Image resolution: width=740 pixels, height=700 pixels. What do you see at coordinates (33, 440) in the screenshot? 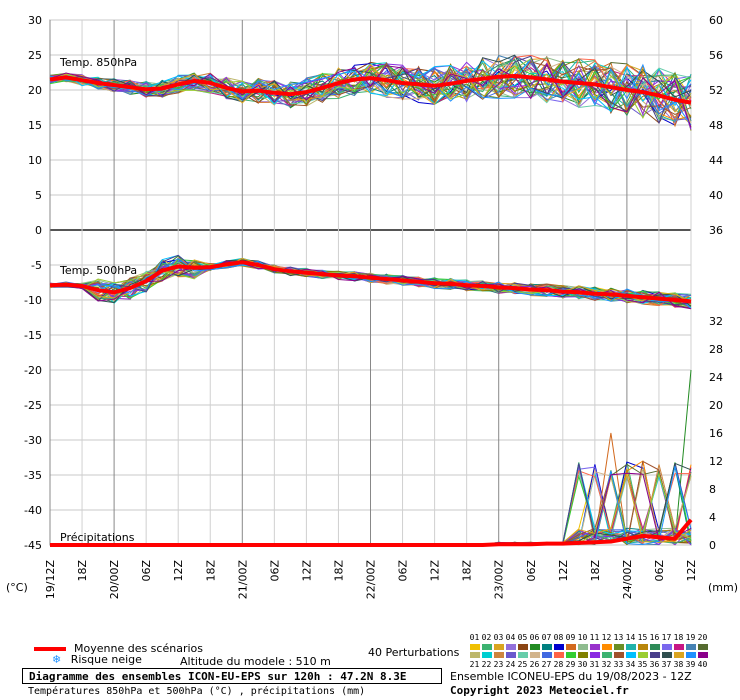
I see `left-tick-label: -30` at bounding box center [33, 440].